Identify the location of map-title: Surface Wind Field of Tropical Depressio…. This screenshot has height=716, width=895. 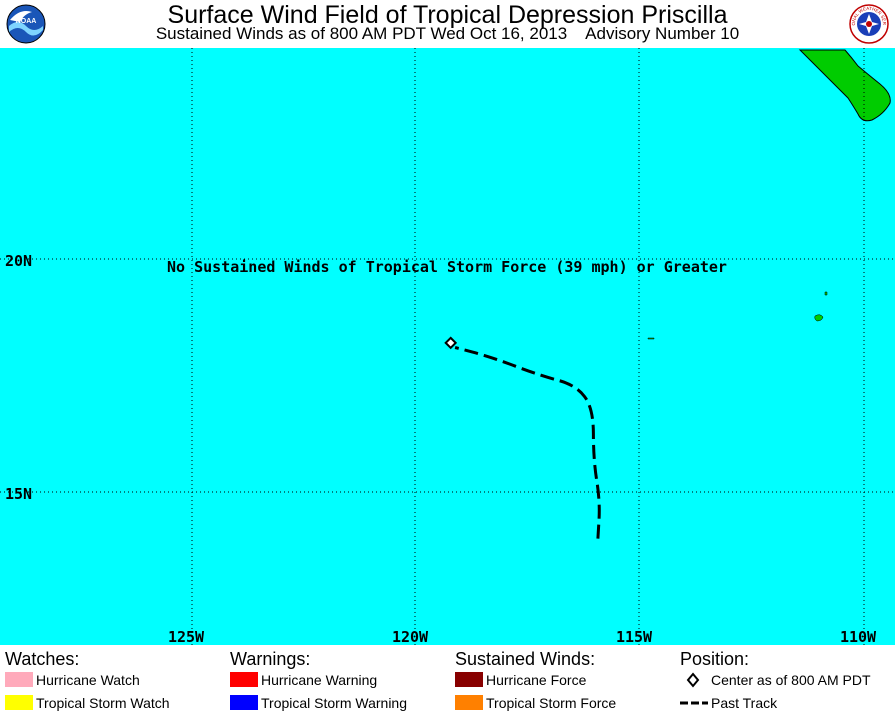
(447, 15).